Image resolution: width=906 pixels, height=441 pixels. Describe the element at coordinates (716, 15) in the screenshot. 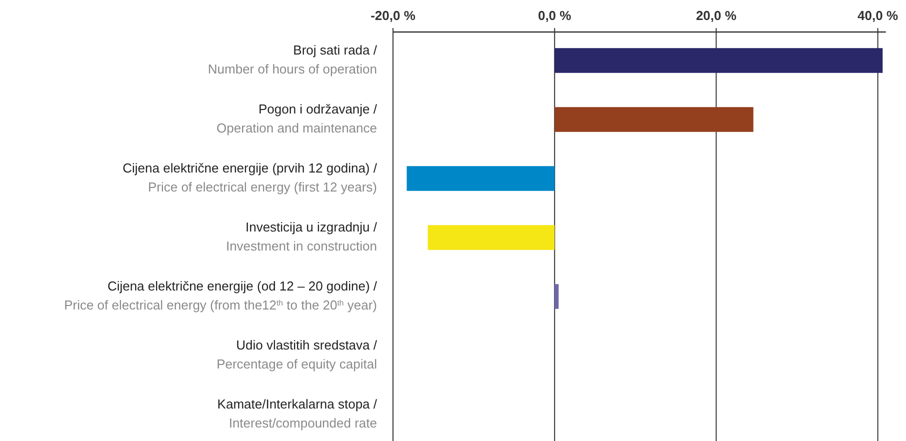

I see `x-tick-label: 20,0 %` at that location.